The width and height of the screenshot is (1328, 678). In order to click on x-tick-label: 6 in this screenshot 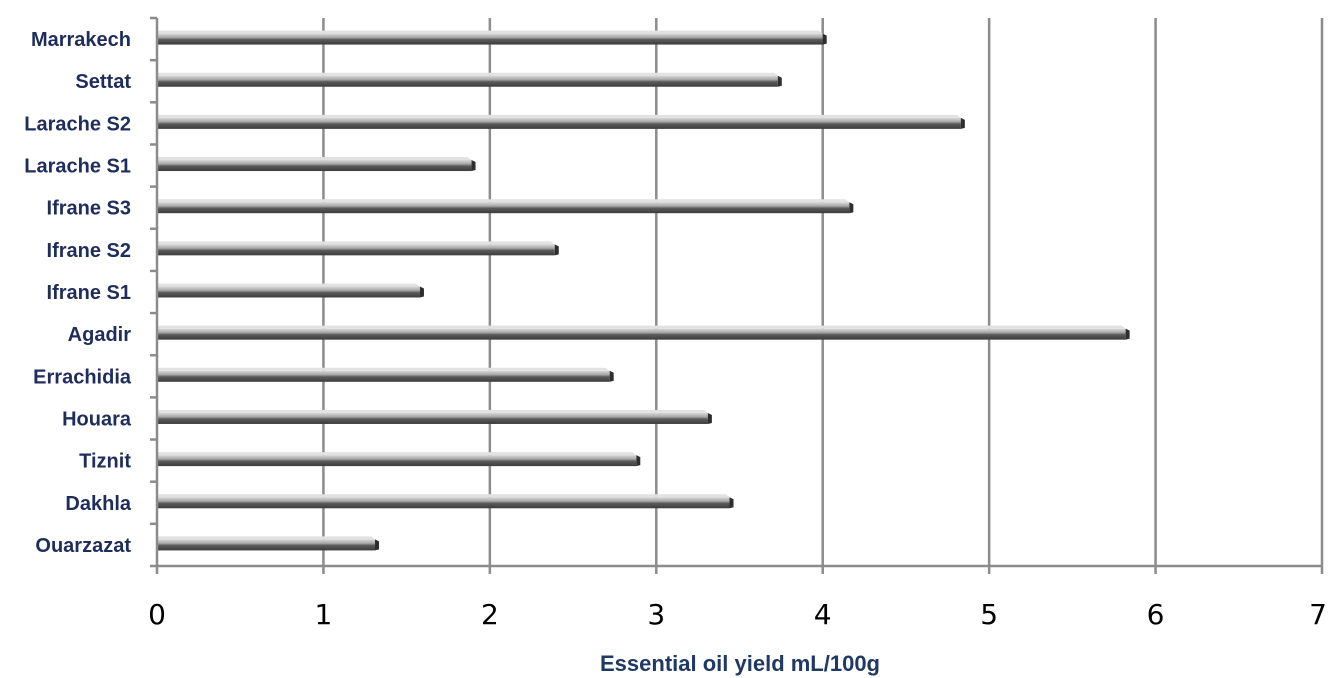, I will do `click(1156, 614)`.